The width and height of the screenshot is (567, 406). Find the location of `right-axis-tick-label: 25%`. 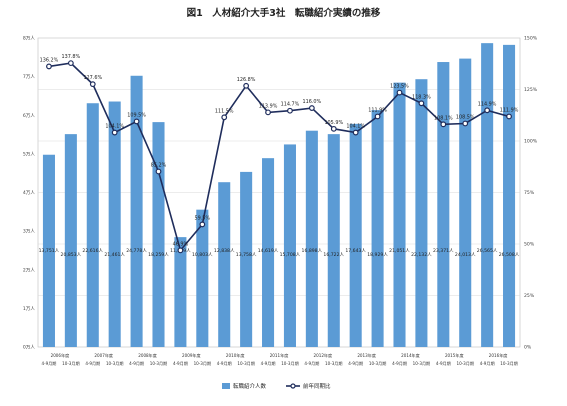

right-axis-tick-label: 25% is located at coordinates (529, 296).